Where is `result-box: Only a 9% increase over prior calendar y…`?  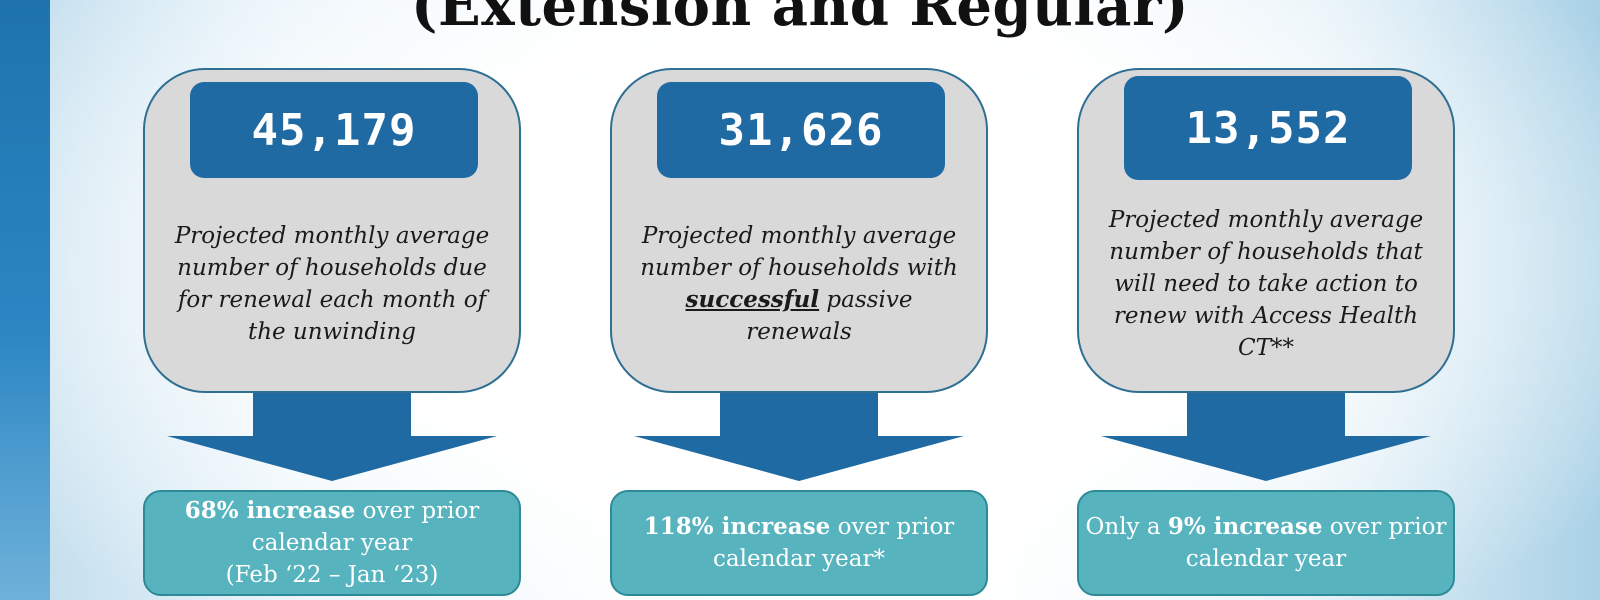
result-box: Only a 9% increase over prior calendar y… is located at coordinates (1266, 543).